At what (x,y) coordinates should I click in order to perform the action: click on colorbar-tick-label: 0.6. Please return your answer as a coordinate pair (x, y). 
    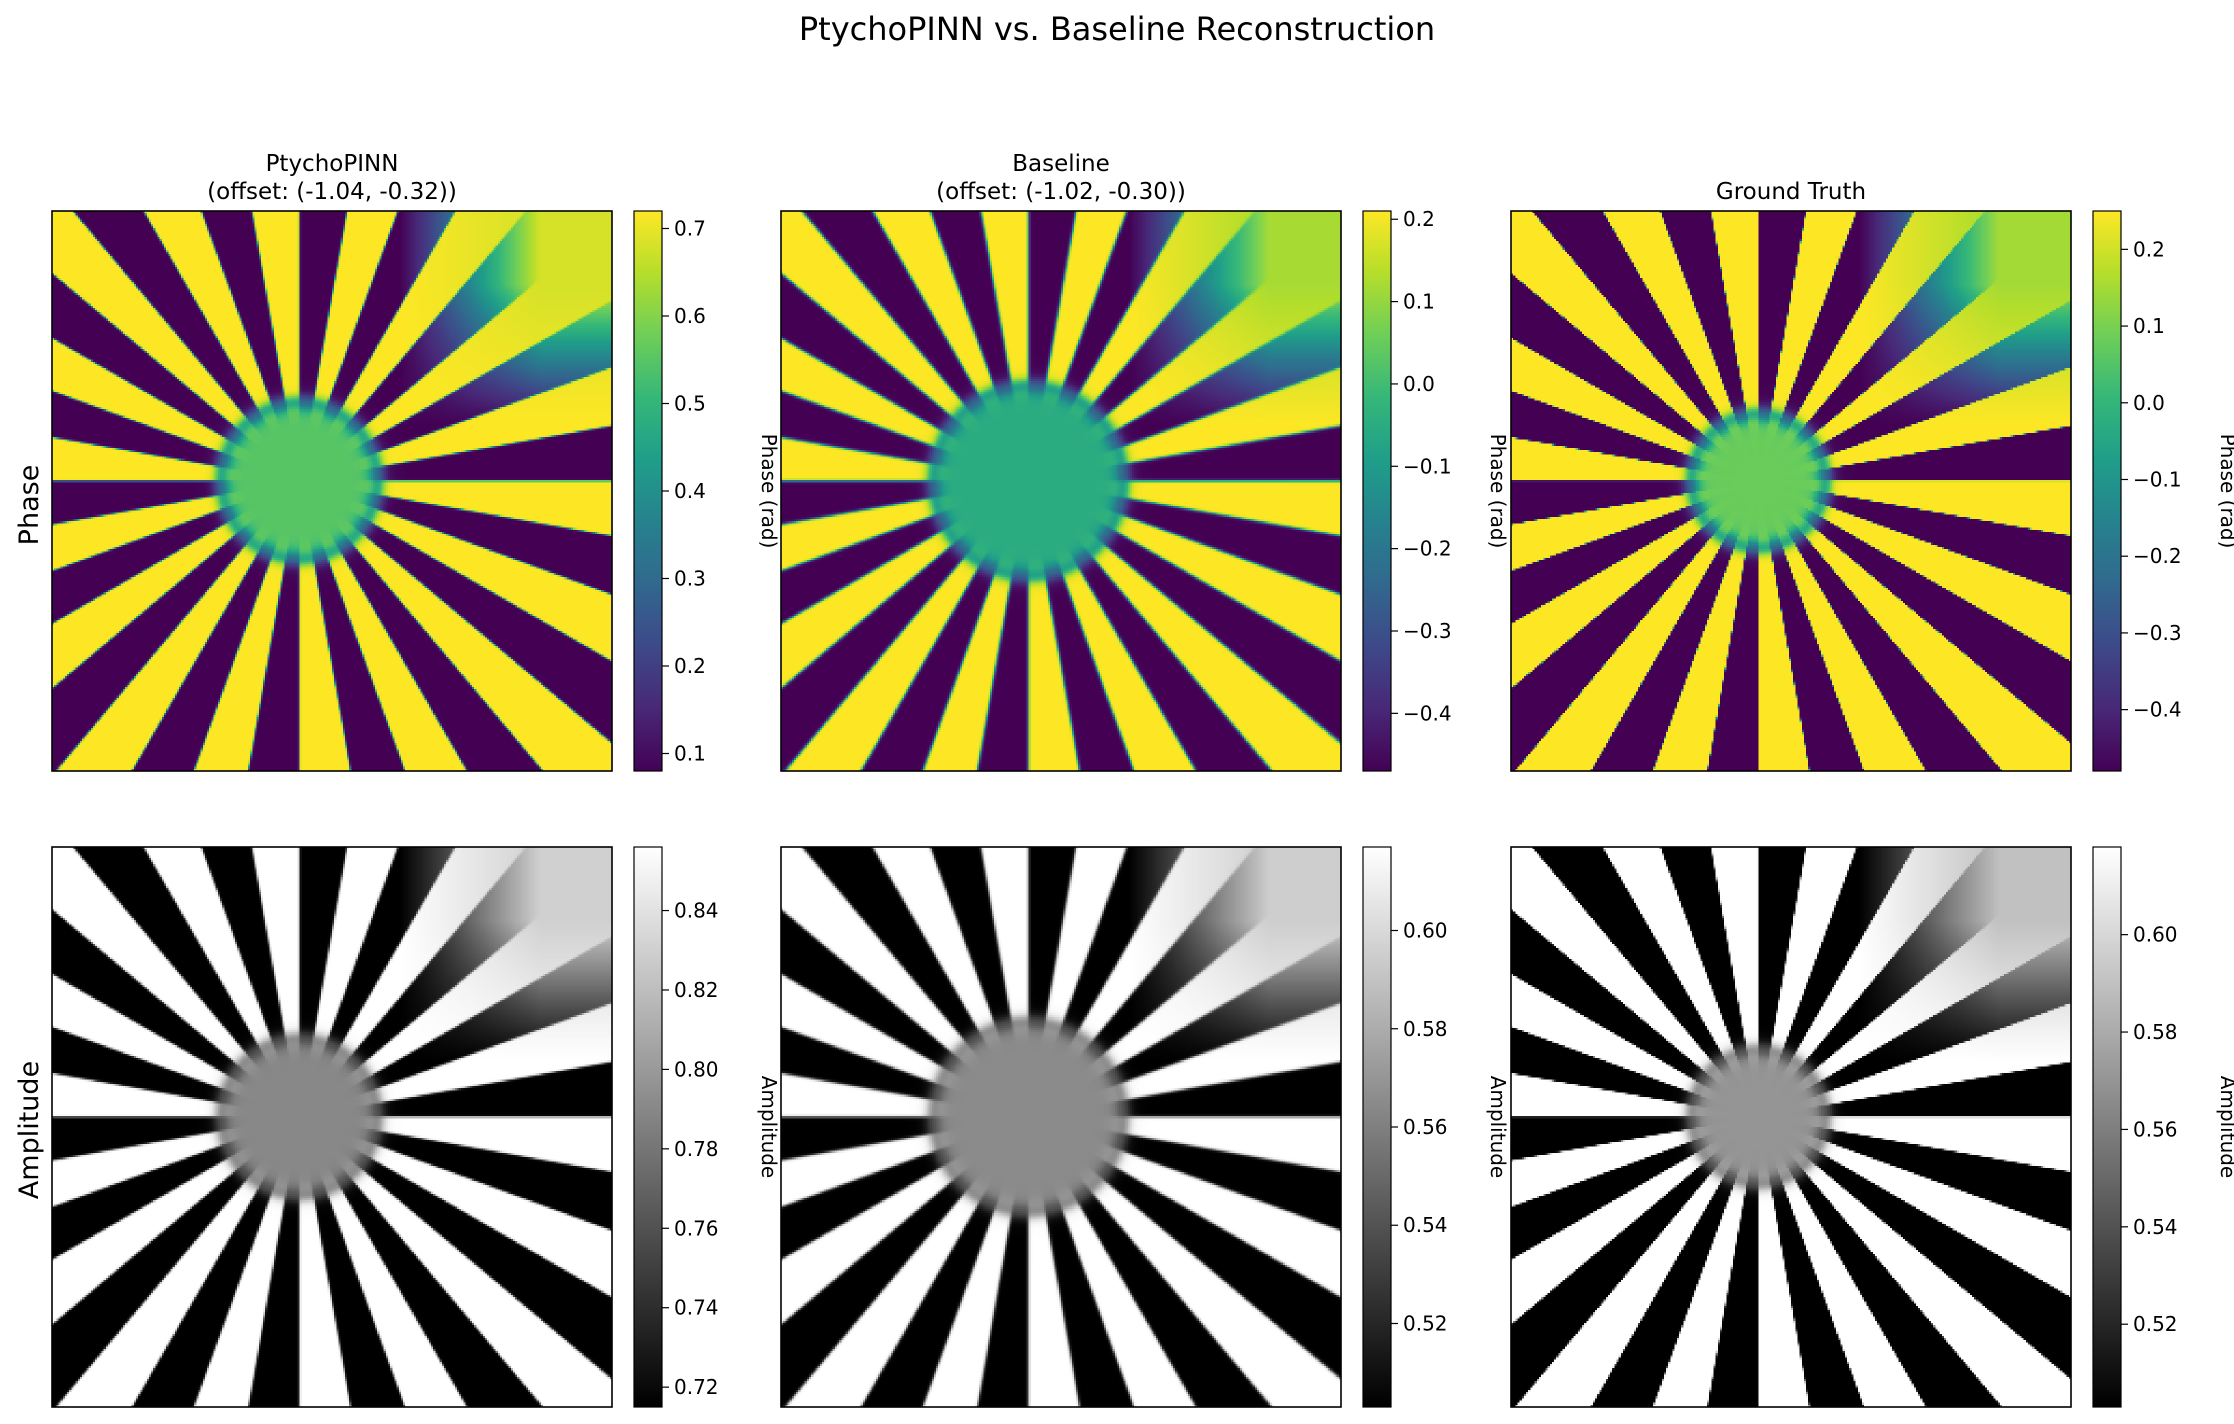
    Looking at the image, I should click on (690, 316).